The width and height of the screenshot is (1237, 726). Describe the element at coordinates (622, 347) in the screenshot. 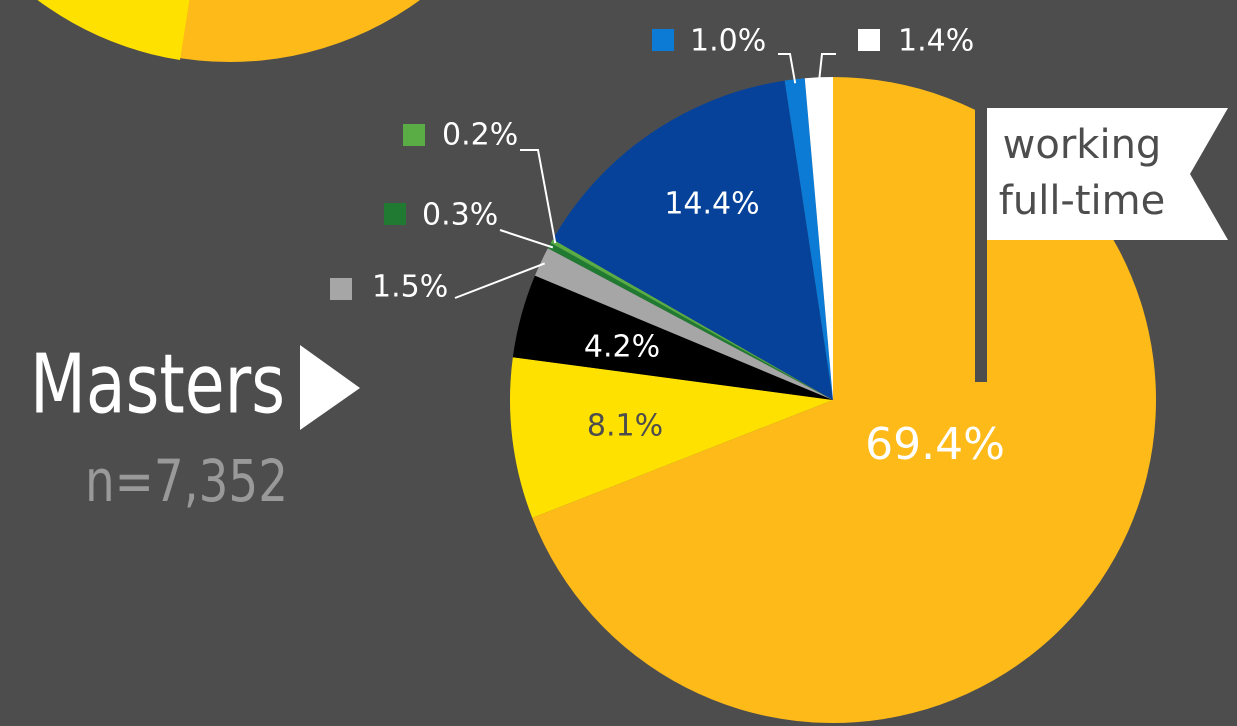

I see `data-label: 4.2%` at that location.